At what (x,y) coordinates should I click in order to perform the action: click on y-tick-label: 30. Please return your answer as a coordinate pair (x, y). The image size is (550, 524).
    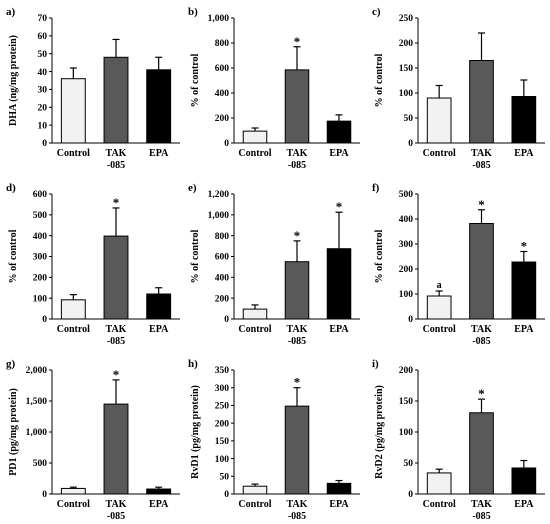
    Looking at the image, I should click on (43, 91).